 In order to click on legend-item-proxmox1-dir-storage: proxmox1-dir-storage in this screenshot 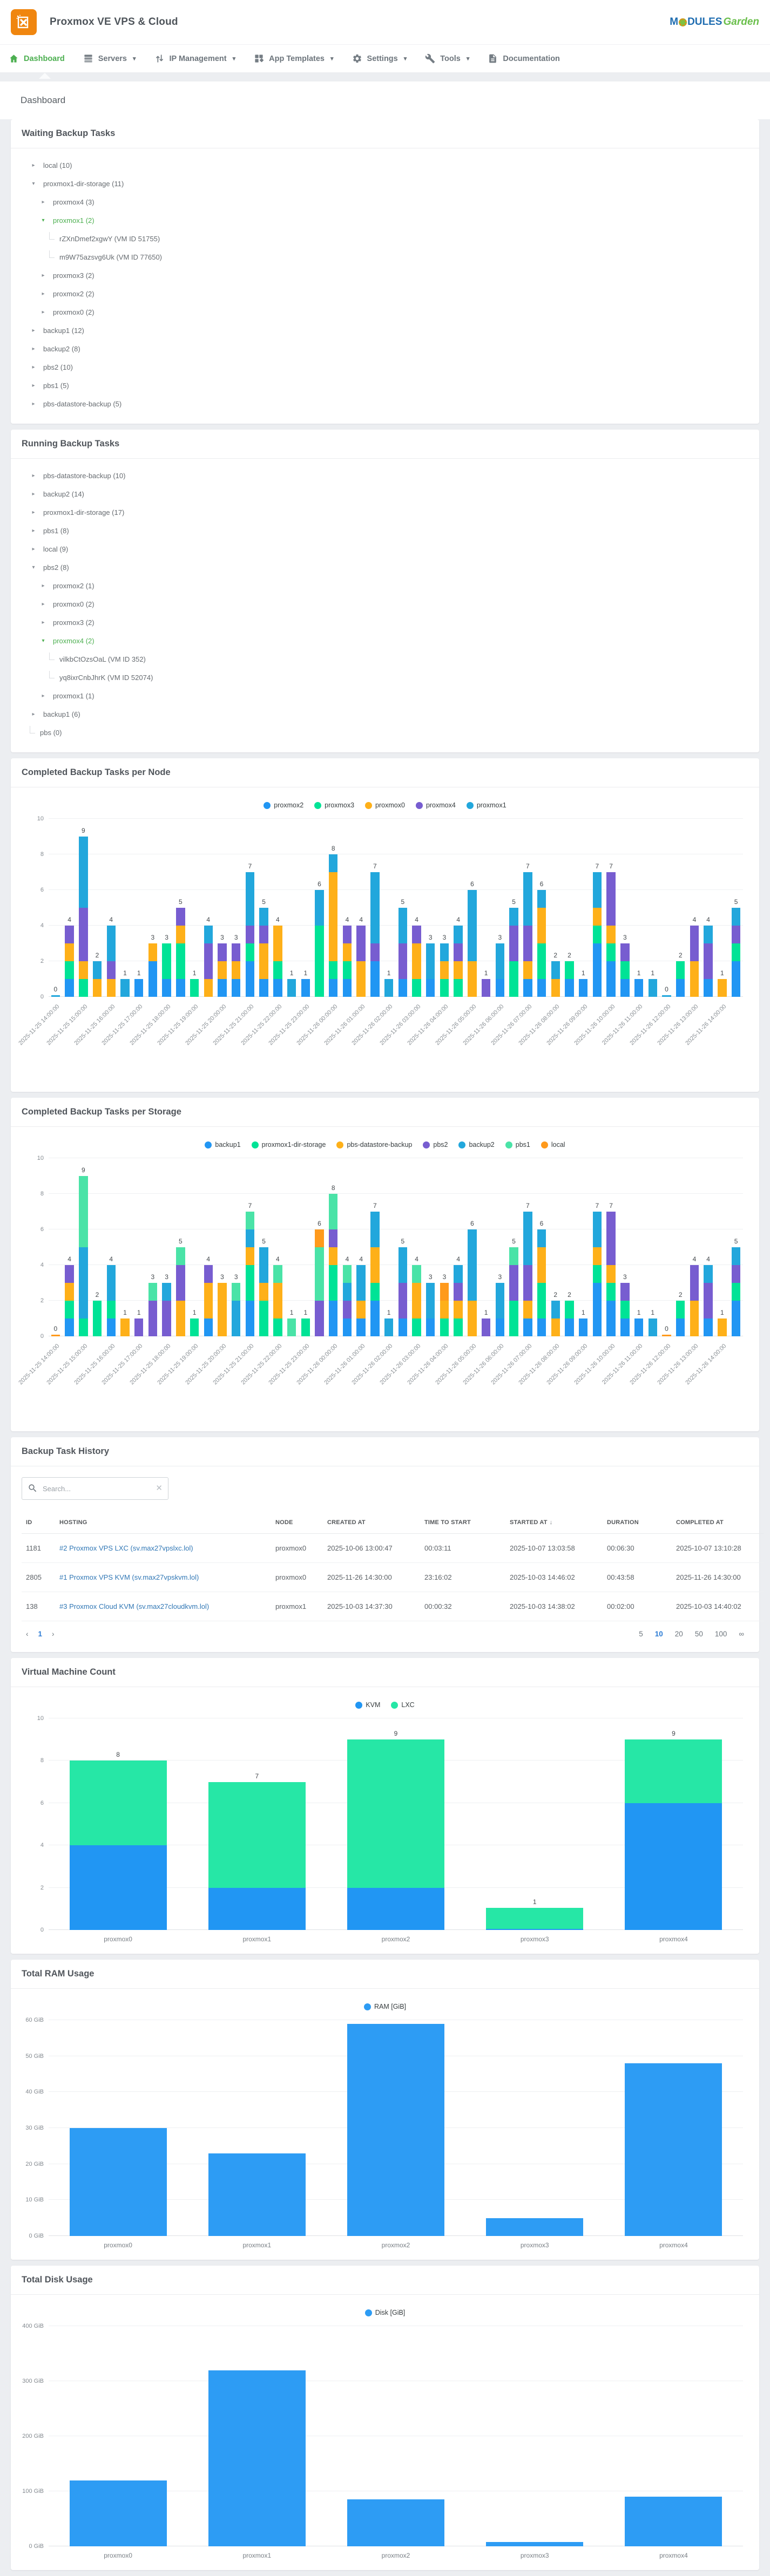, I will do `click(288, 1144)`.